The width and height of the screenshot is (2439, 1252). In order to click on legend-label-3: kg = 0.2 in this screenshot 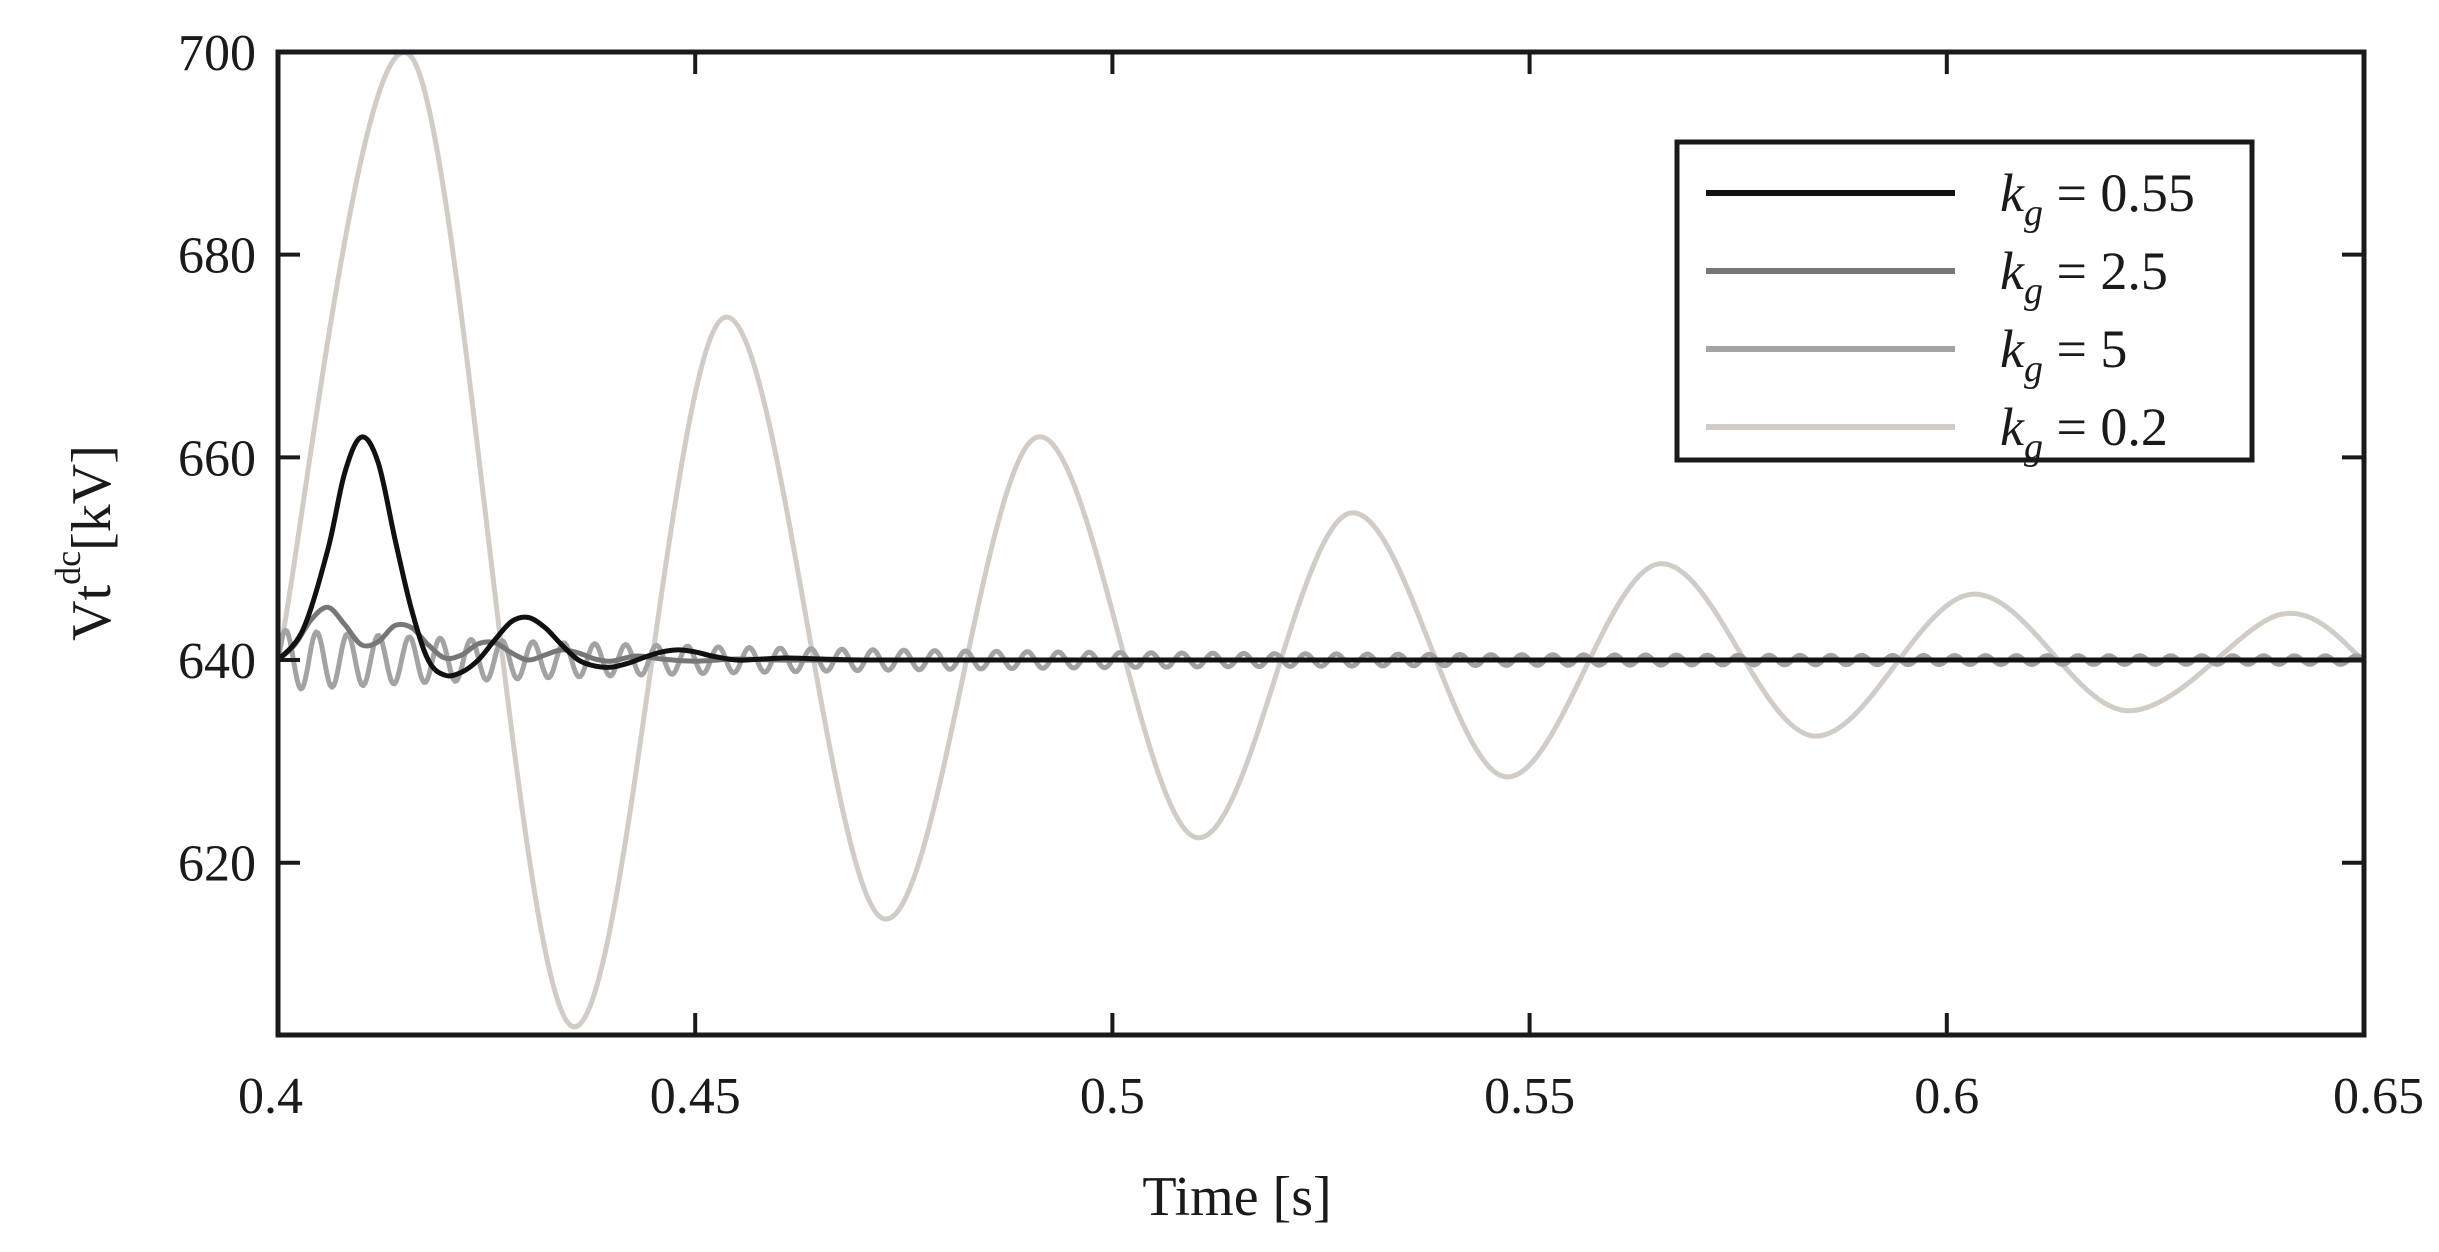, I will do `click(2084, 432)`.